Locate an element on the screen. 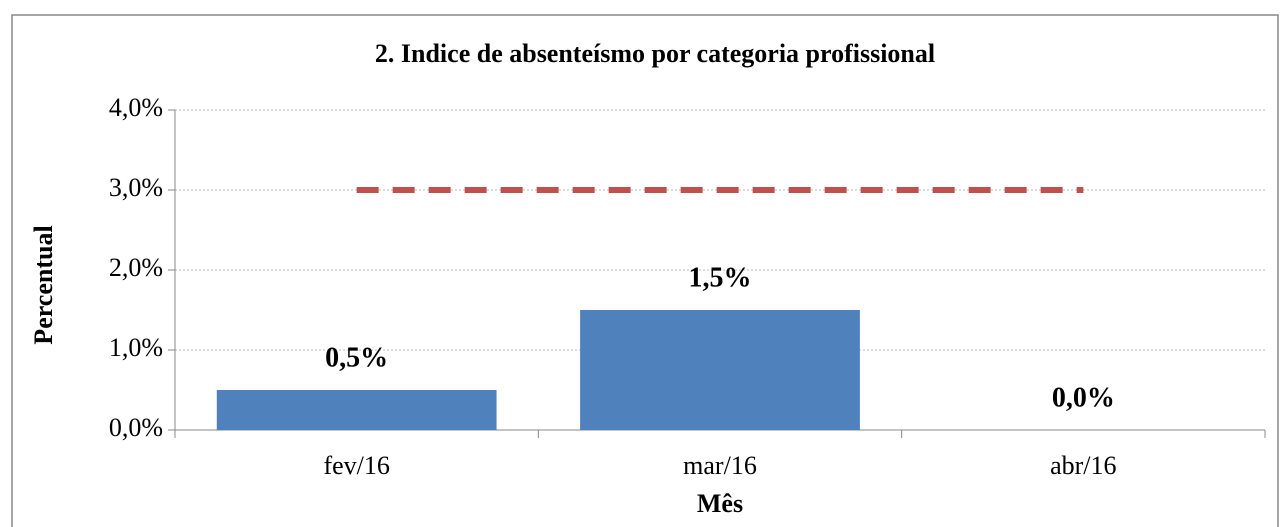  data-label: 1,5% is located at coordinates (720, 277).